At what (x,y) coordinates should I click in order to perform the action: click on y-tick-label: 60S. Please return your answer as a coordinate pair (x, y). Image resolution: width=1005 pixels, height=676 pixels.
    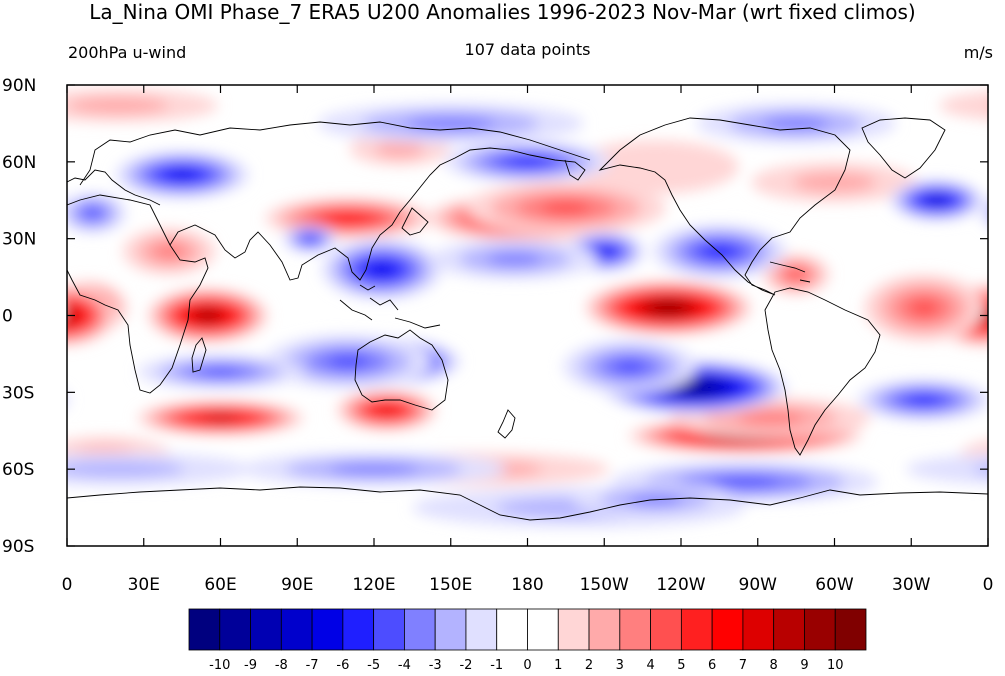
    Looking at the image, I should click on (18, 470).